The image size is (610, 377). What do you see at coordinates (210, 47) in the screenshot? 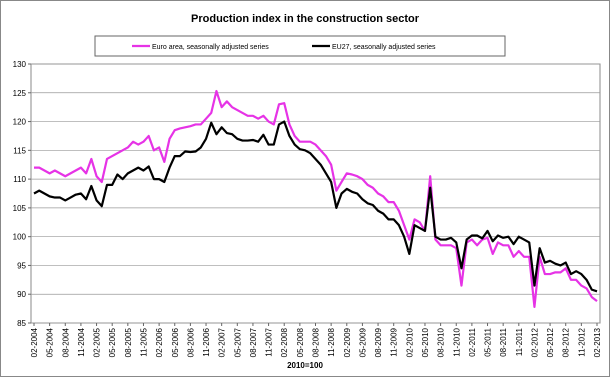
I see `legend-label: Euro area, seasonally adjusted series` at bounding box center [210, 47].